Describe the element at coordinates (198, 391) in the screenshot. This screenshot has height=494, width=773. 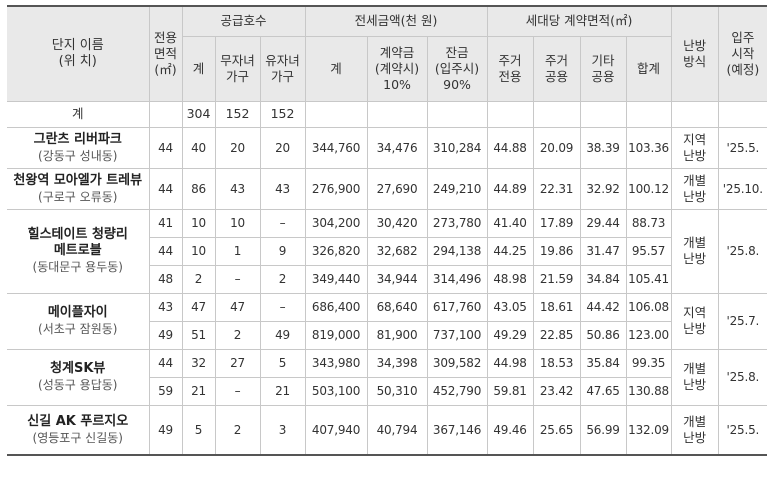
I see `supply-total-cell: 21` at that location.